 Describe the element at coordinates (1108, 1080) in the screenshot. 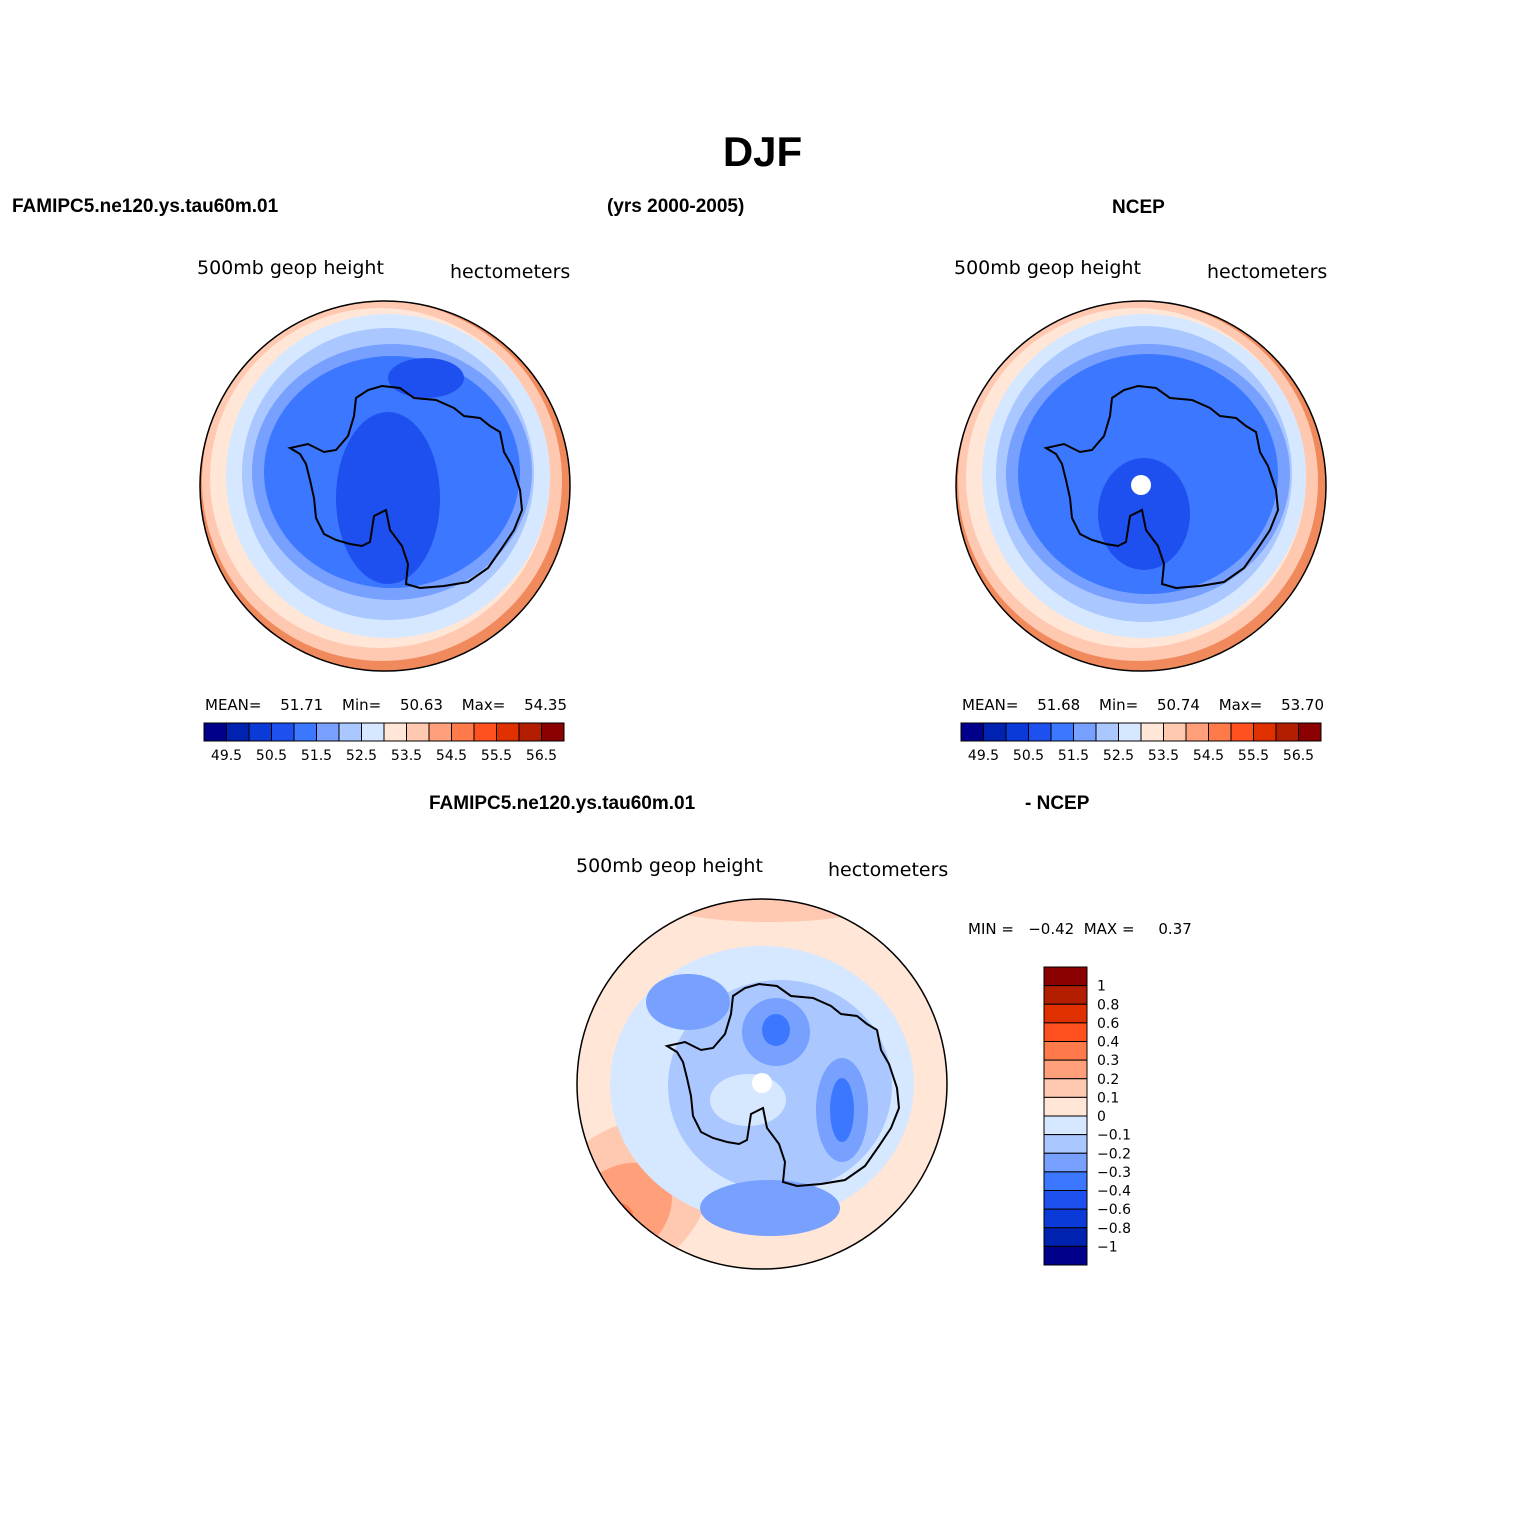

I see `panel3-colorbar-tick-label: 0.2` at that location.